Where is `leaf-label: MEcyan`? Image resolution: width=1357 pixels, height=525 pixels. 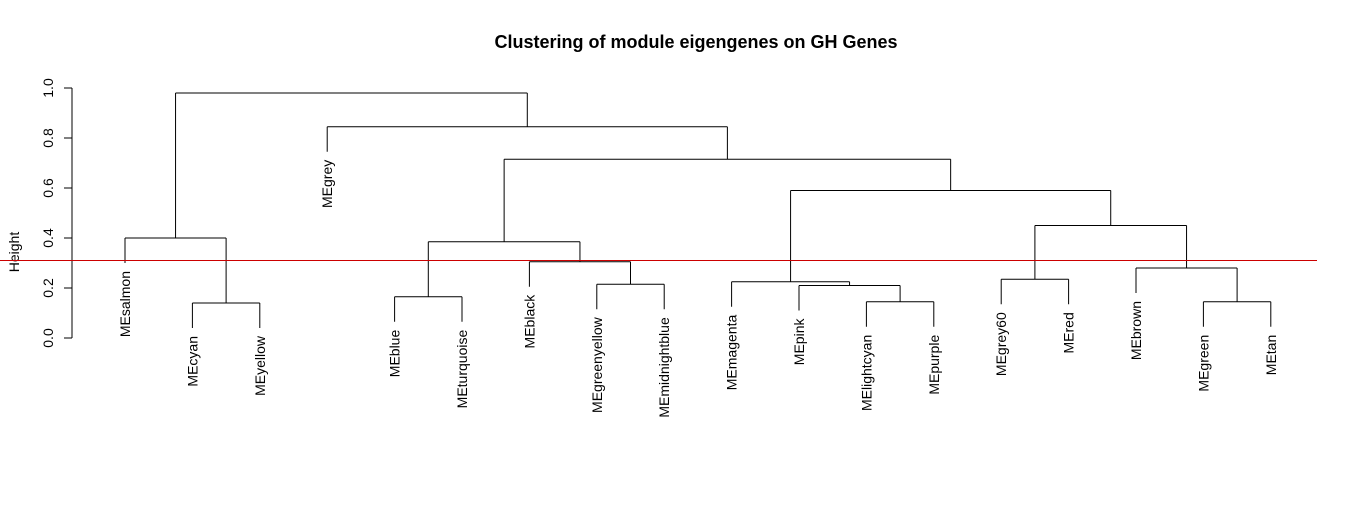
leaf-label: MEcyan is located at coordinates (192, 361).